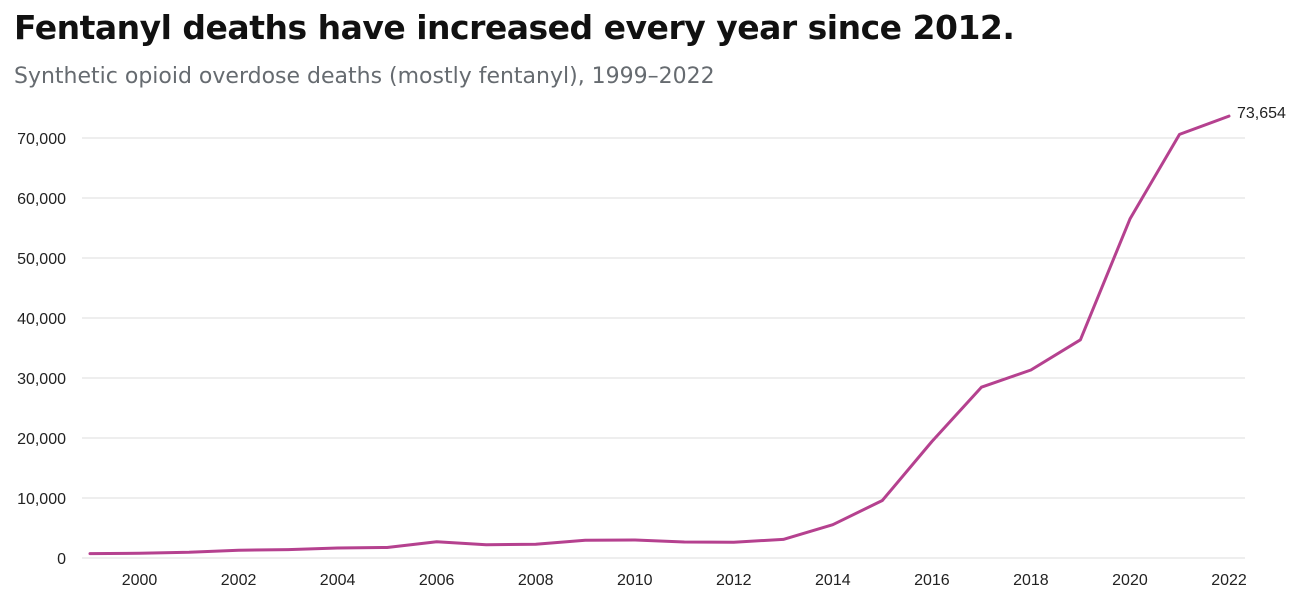 This screenshot has height=606, width=1292. I want to click on y-tick-label: 50,000, so click(41, 259).